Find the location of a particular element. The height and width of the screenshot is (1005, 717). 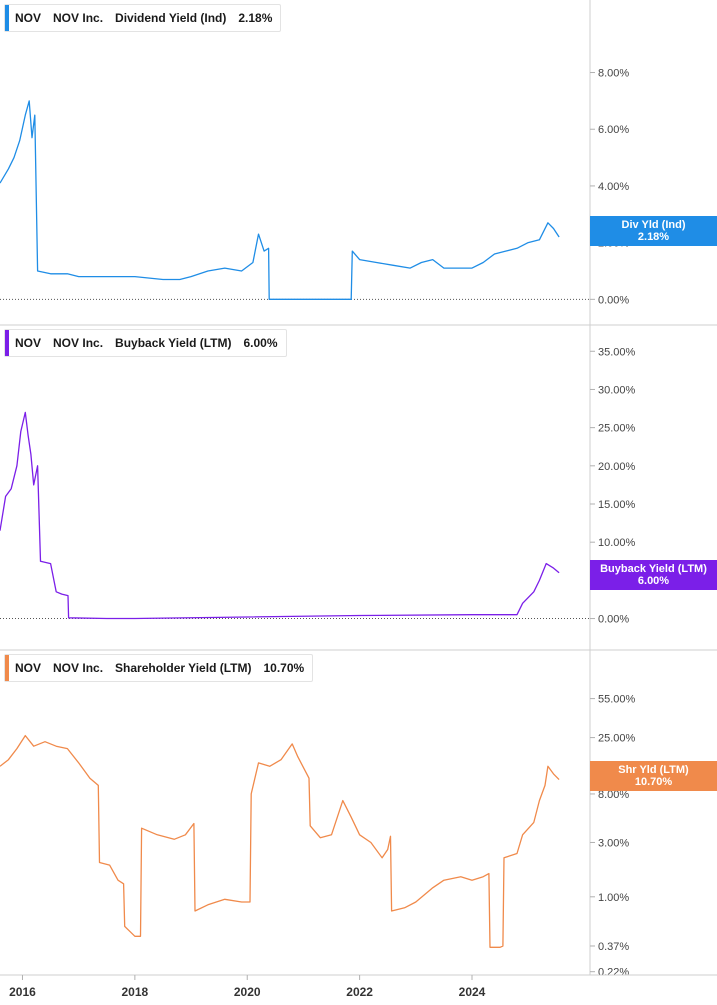

tag-value: 10.70% is located at coordinates (653, 782).